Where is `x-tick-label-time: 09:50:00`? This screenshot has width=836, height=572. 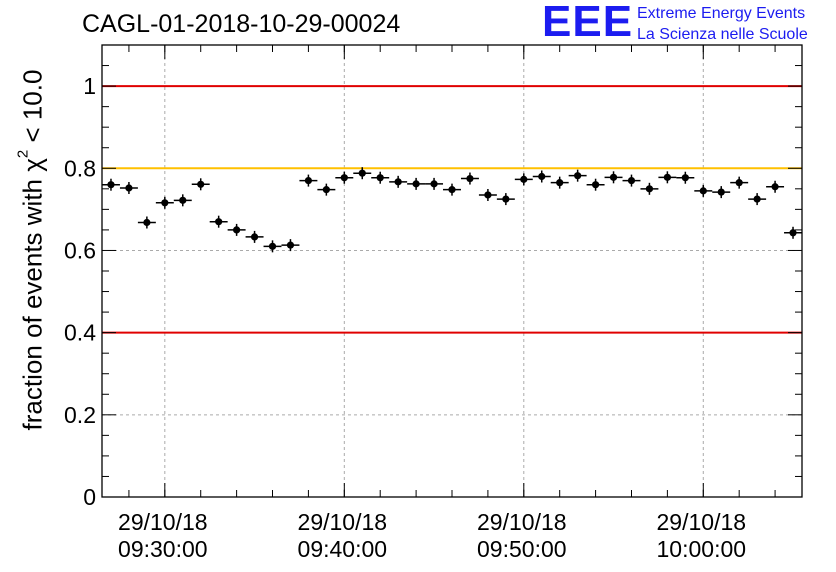
x-tick-label-time: 09:50:00 is located at coordinates (522, 549).